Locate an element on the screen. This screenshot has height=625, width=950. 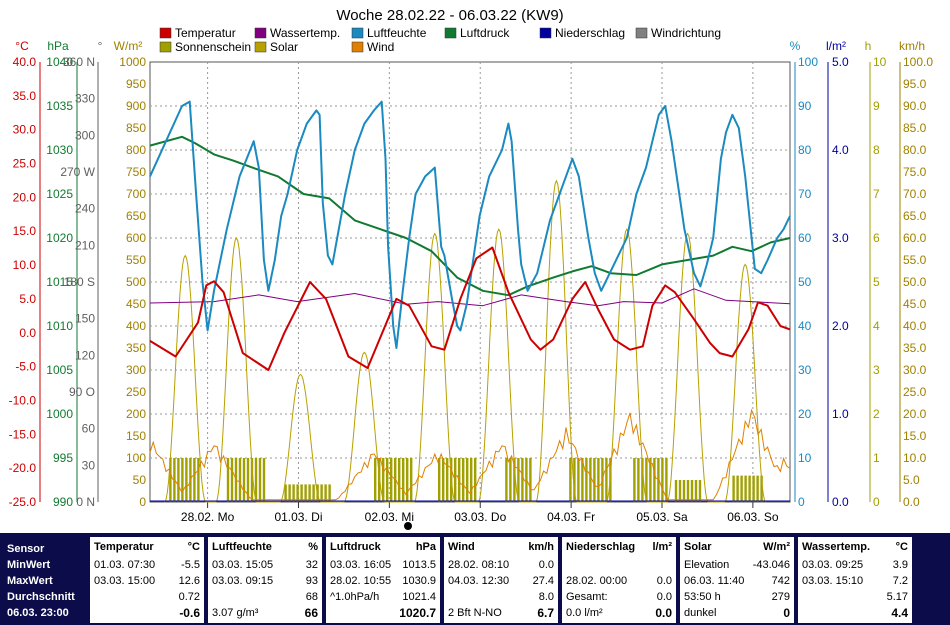
axis-tick-label: 600 is located at coordinates (136, 238).